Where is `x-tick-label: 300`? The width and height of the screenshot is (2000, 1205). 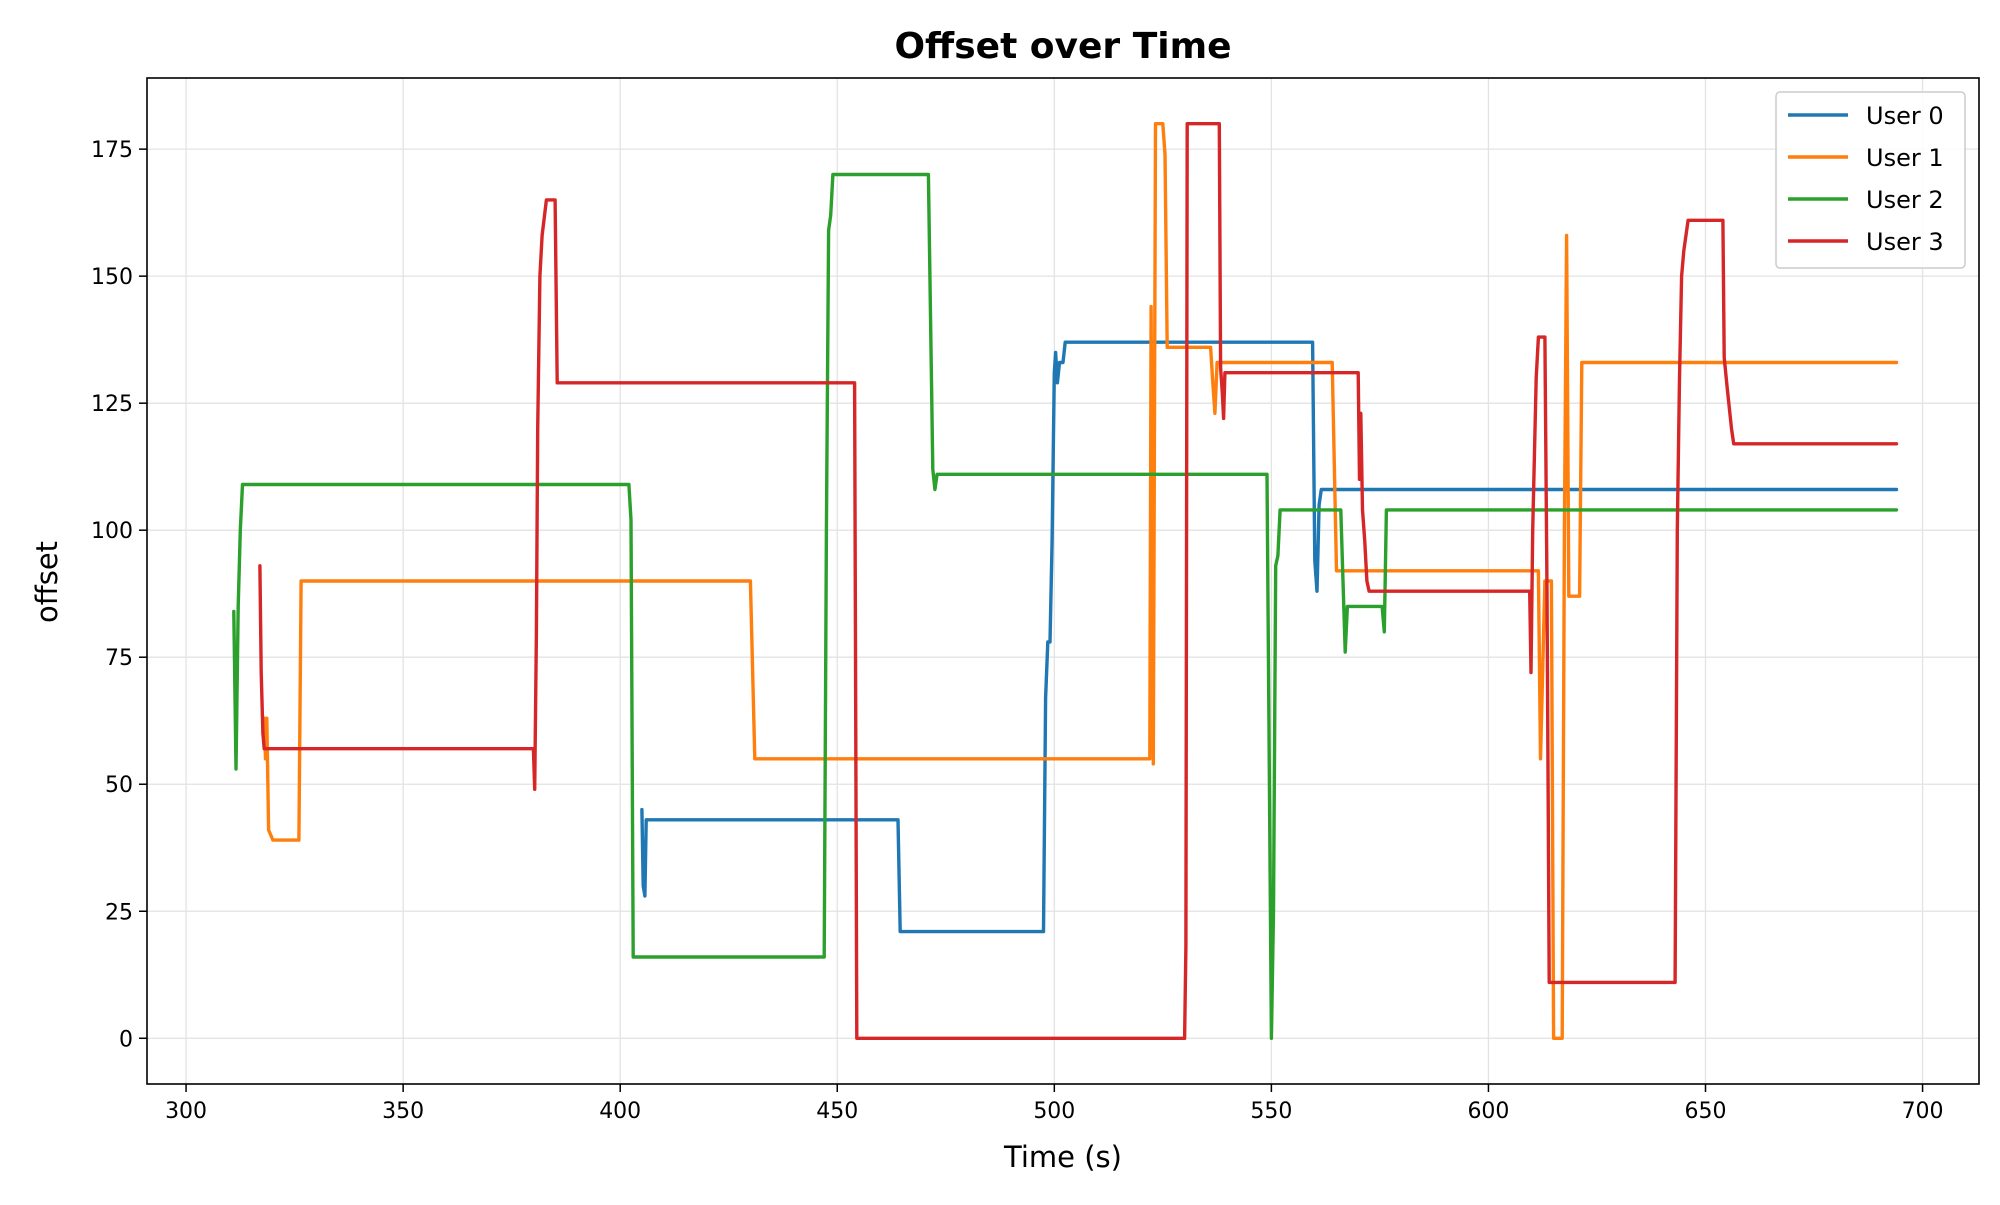 x-tick-label: 300 is located at coordinates (186, 1111).